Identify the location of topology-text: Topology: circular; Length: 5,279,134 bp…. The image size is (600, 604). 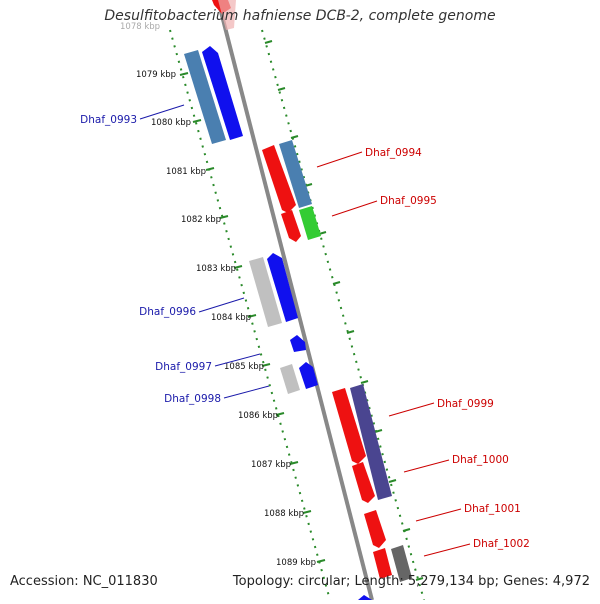
(411, 581).